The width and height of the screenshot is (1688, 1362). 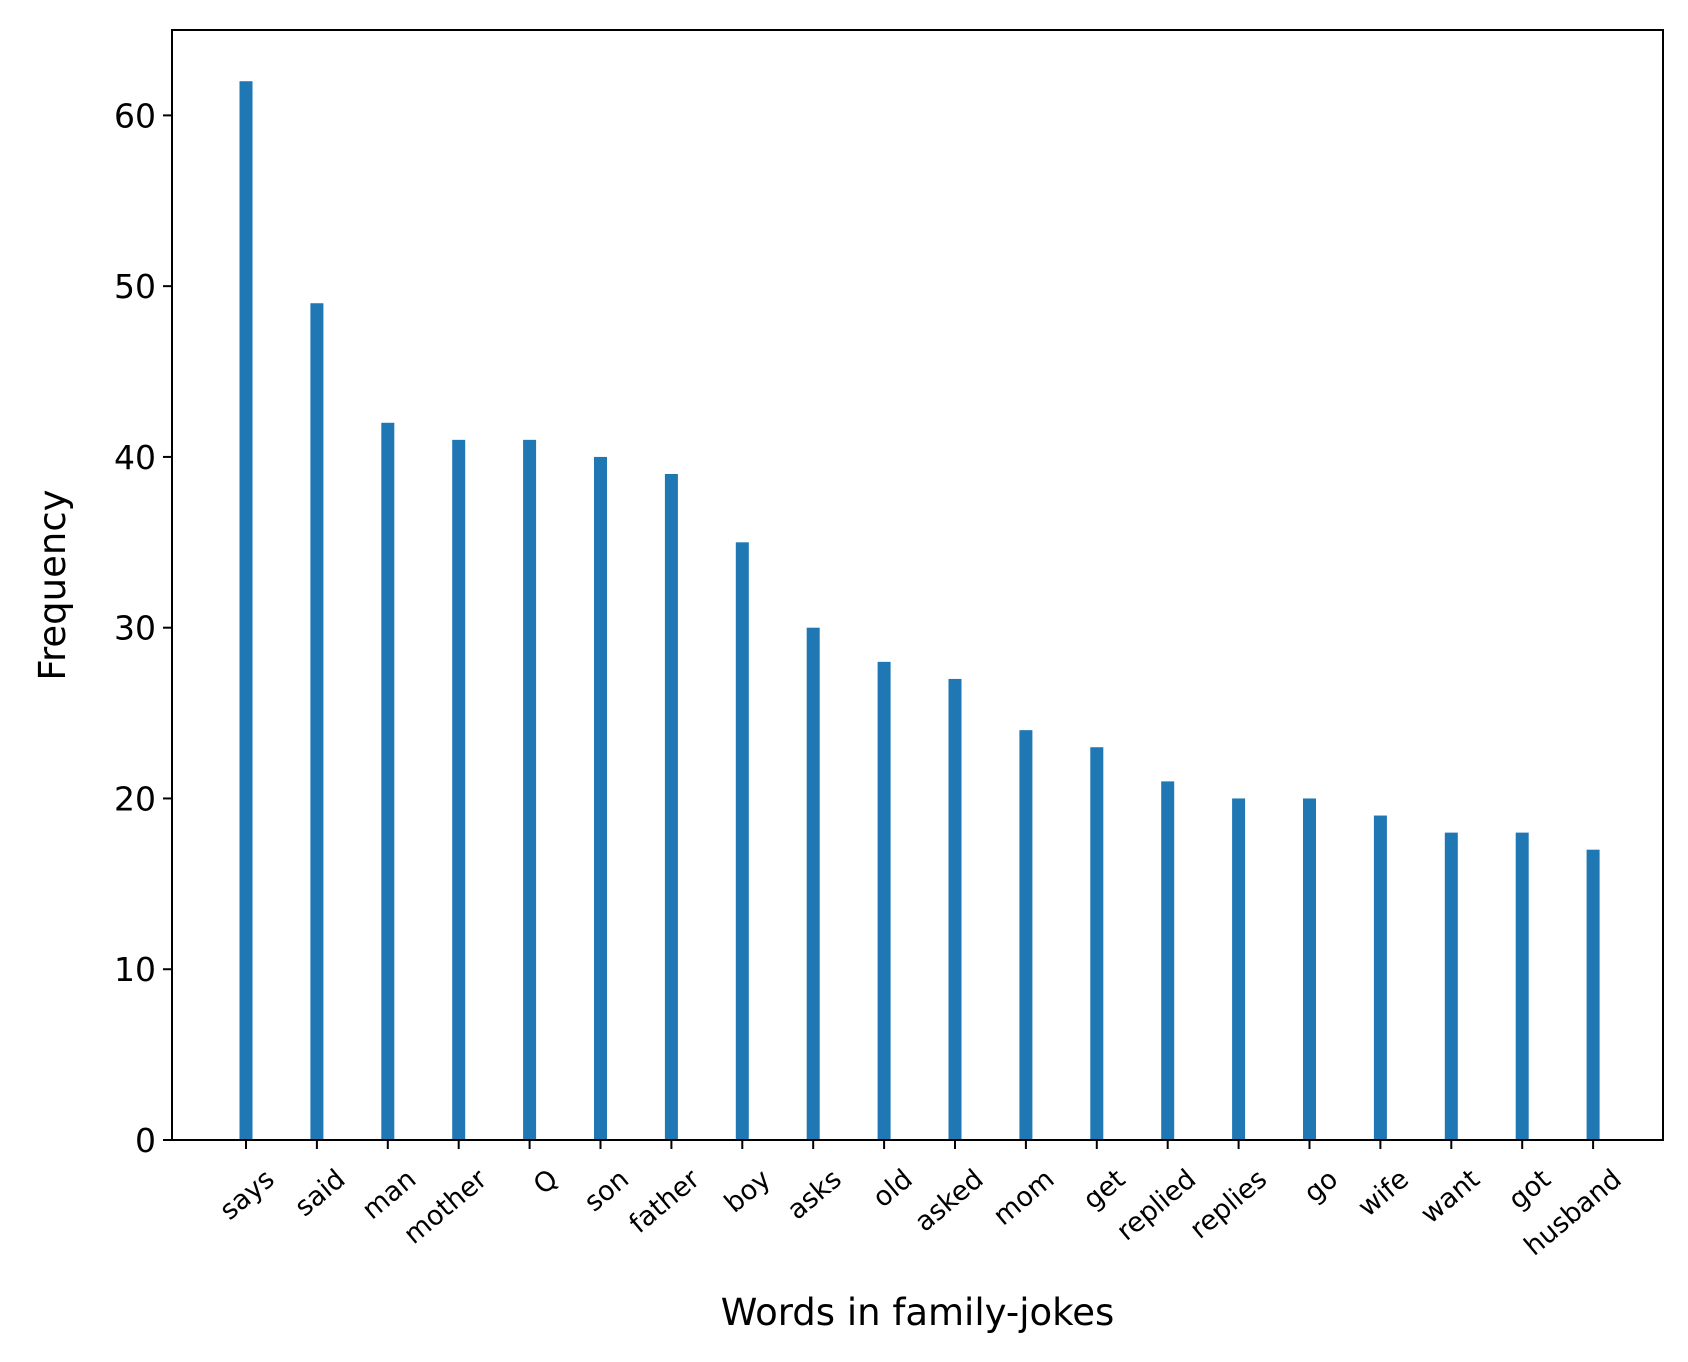 I want to click on y-axis-label: Frequency, so click(x=52, y=584).